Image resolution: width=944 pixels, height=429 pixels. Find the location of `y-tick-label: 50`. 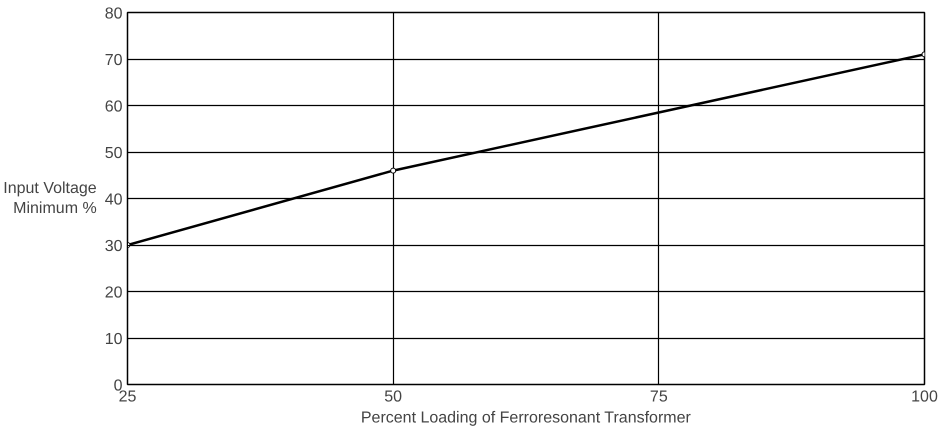

y-tick-label: 50 is located at coordinates (113, 153).